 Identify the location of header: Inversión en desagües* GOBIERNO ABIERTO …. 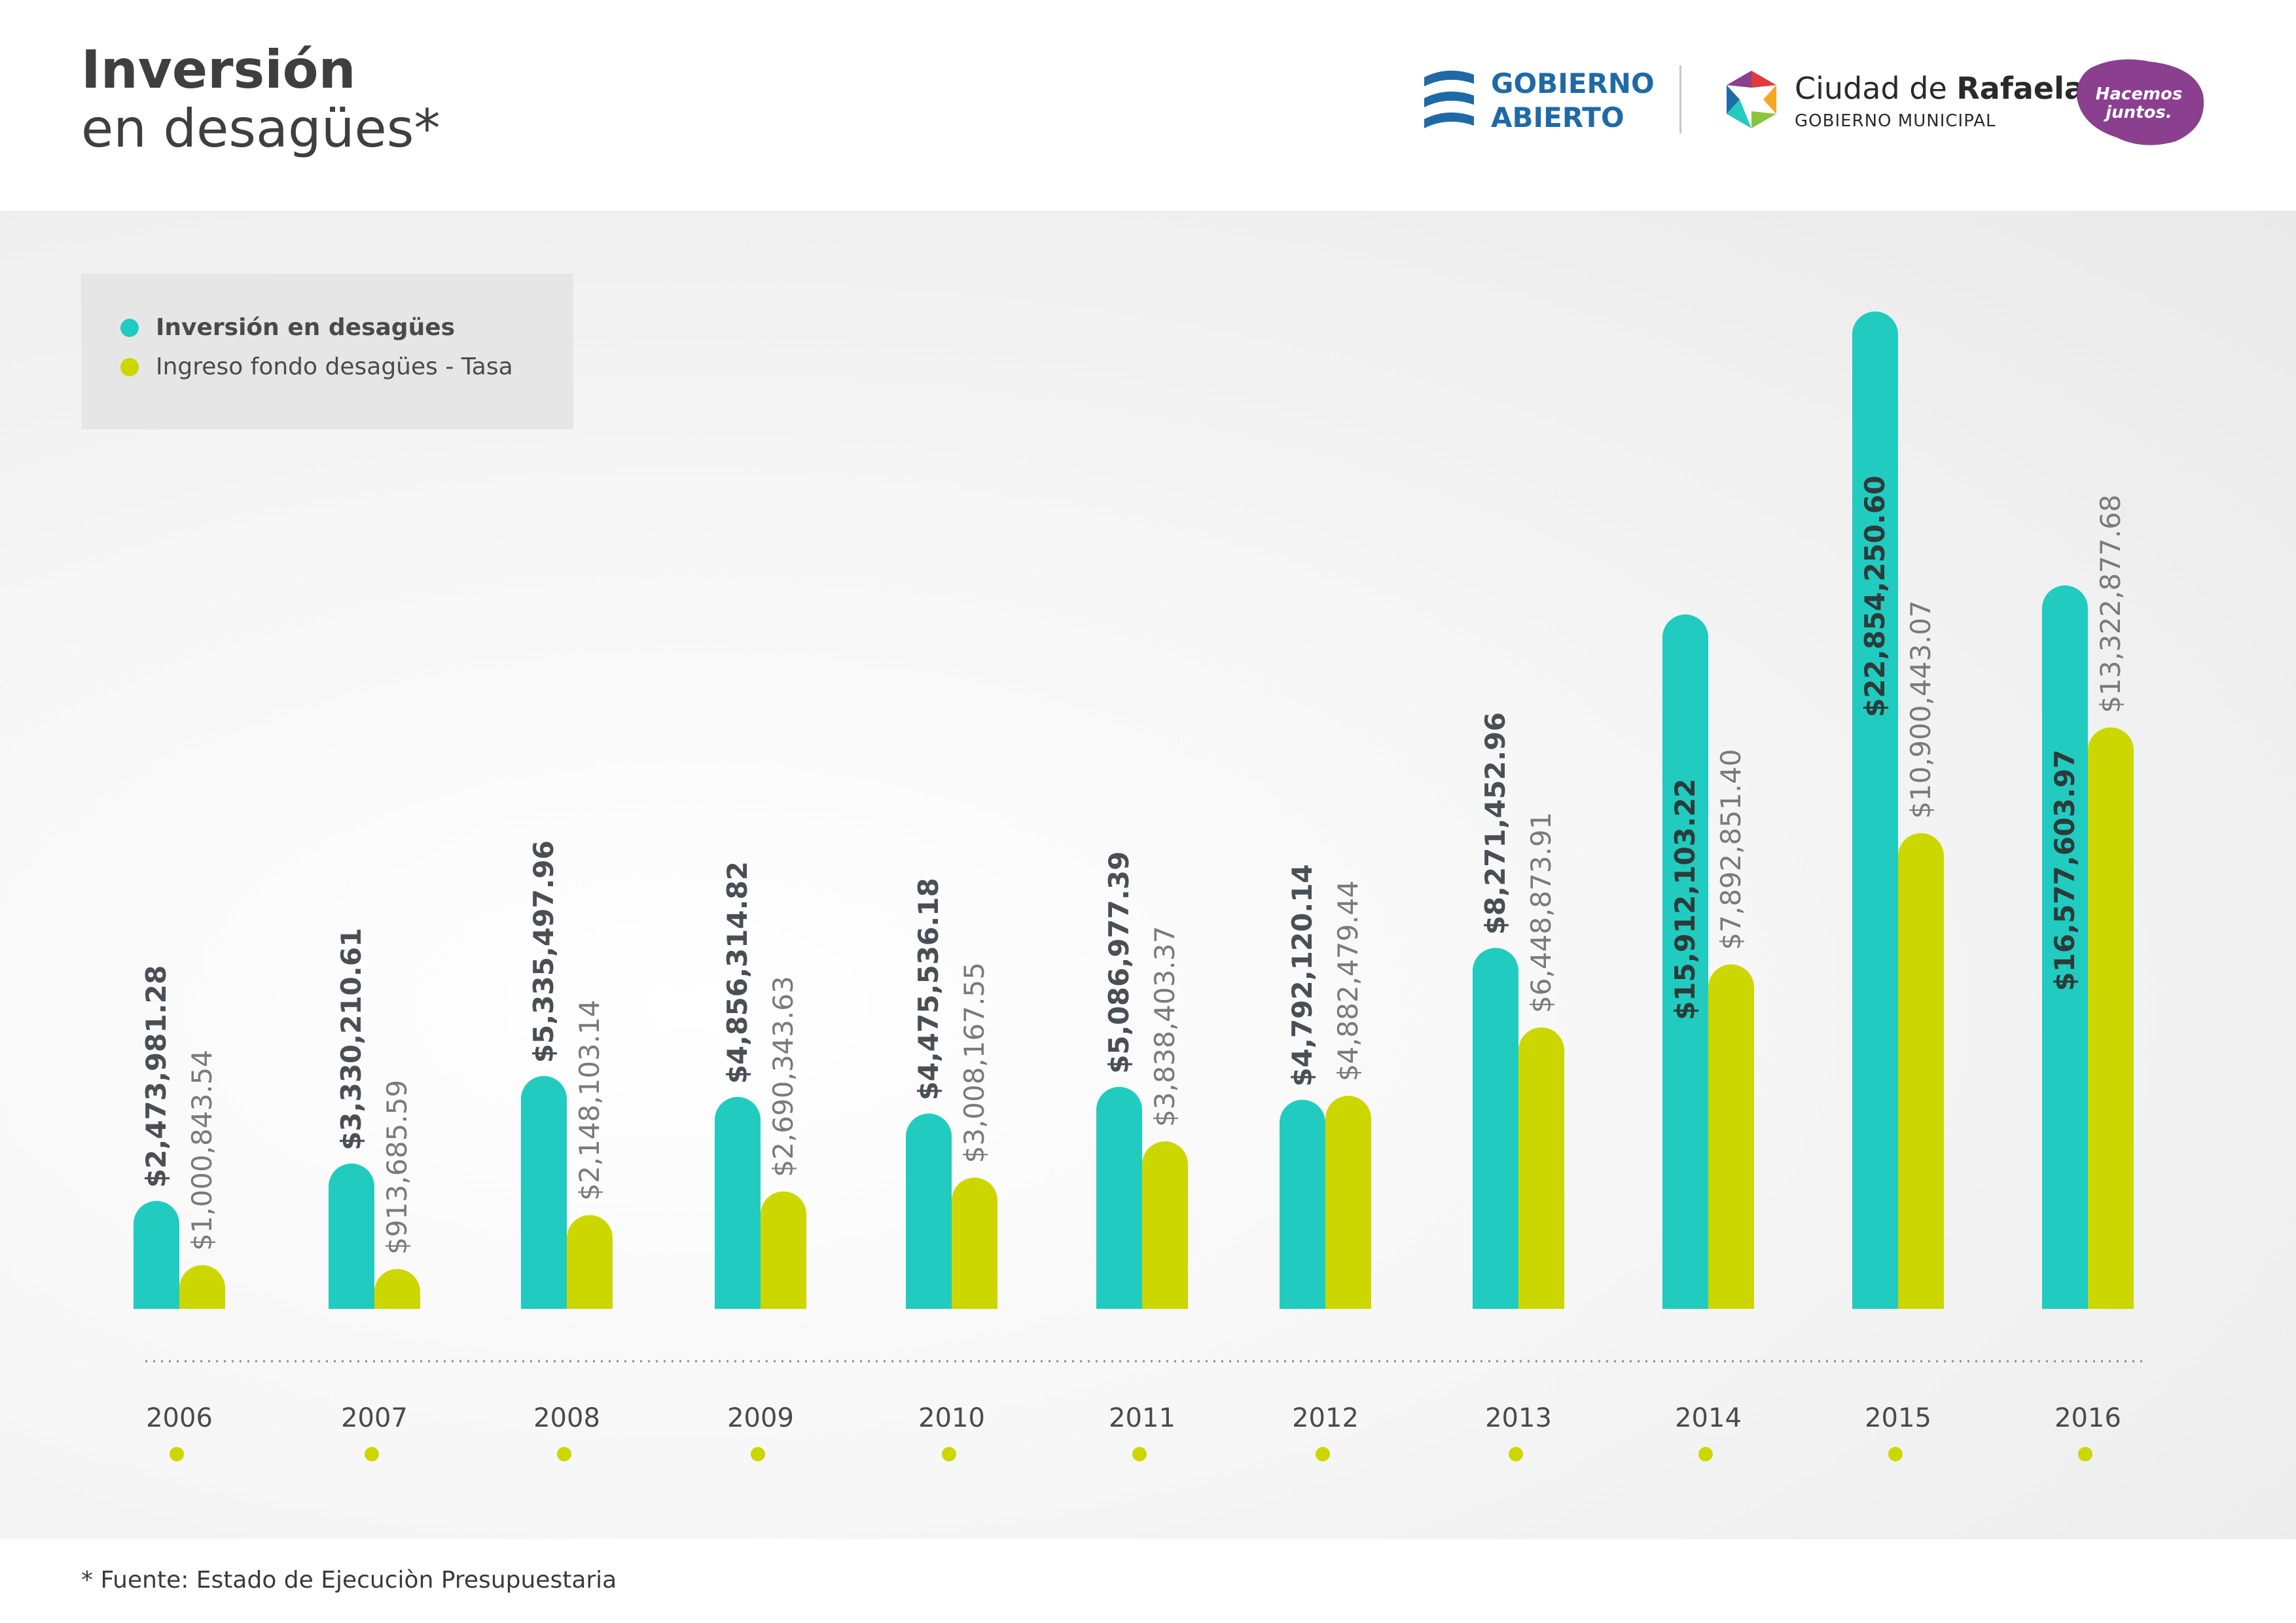
(1148, 105).